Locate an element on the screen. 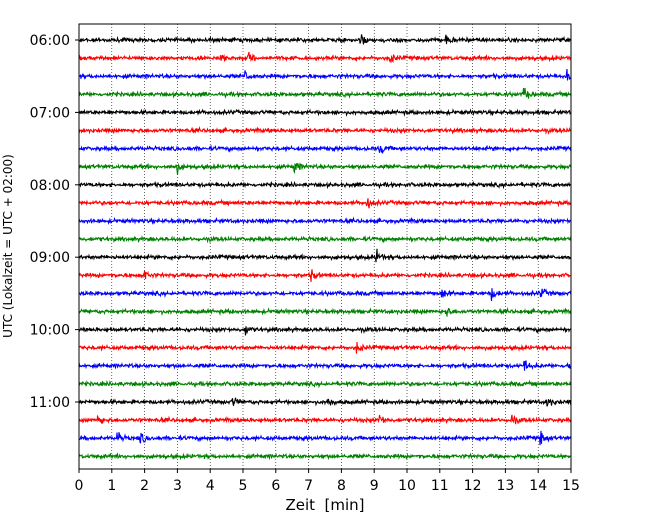 This screenshot has width=650, height=520. y-tick-label: 07:00 is located at coordinates (50, 113).